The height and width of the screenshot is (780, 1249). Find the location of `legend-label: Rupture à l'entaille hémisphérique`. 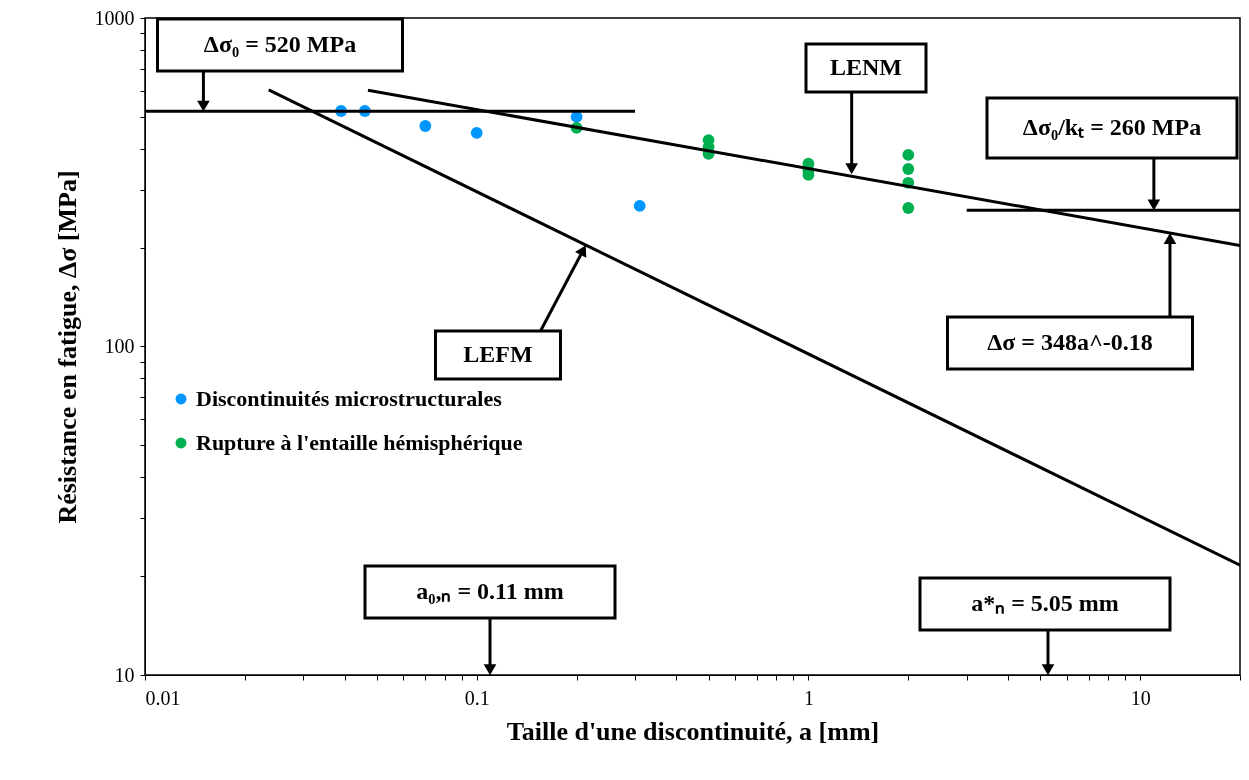

legend-label: Rupture à l'entaille hémisphérique is located at coordinates (359, 442).